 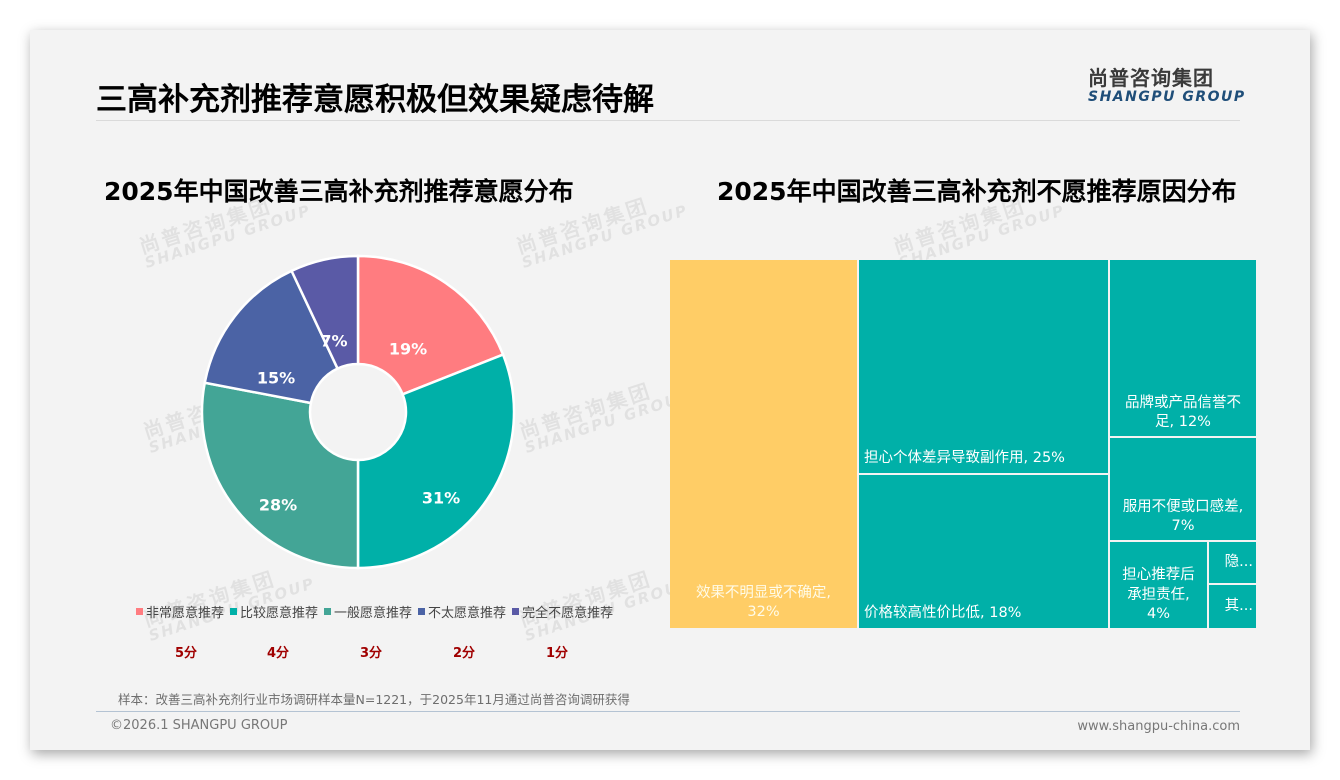 I want to click on slice-label-unwilling: 7%, so click(x=334, y=341).